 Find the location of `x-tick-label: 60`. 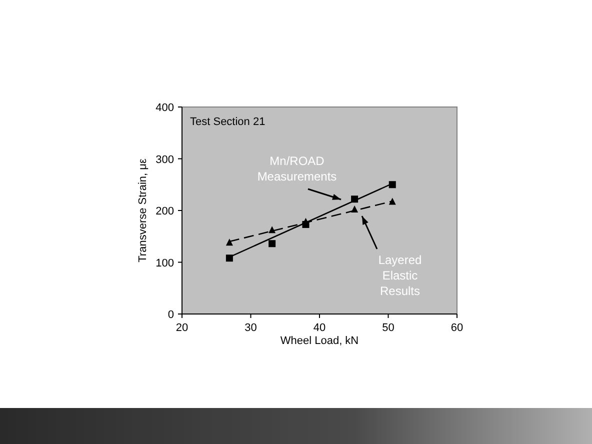

x-tick-label: 60 is located at coordinates (457, 328).